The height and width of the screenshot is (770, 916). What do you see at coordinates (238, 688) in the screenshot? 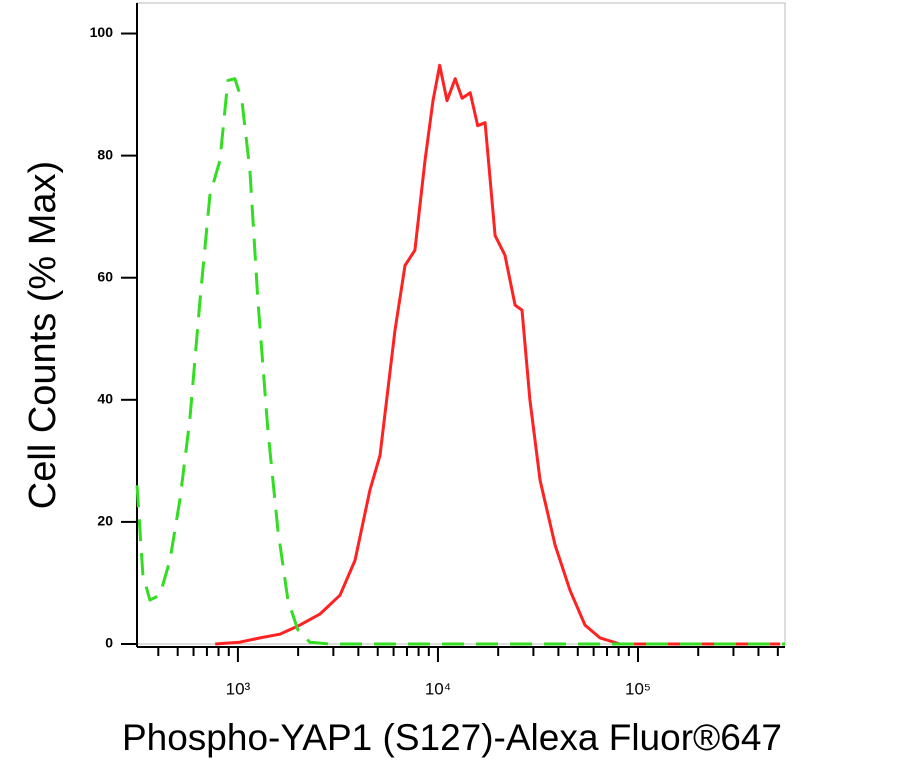
I see `x-tick-label: 10³` at bounding box center [238, 688].